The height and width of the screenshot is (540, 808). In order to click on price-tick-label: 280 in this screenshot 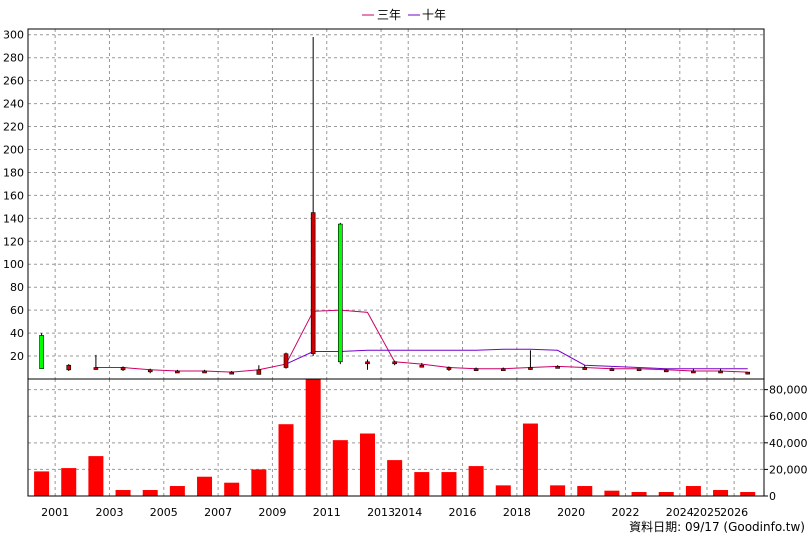, I will do `click(13, 58)`.